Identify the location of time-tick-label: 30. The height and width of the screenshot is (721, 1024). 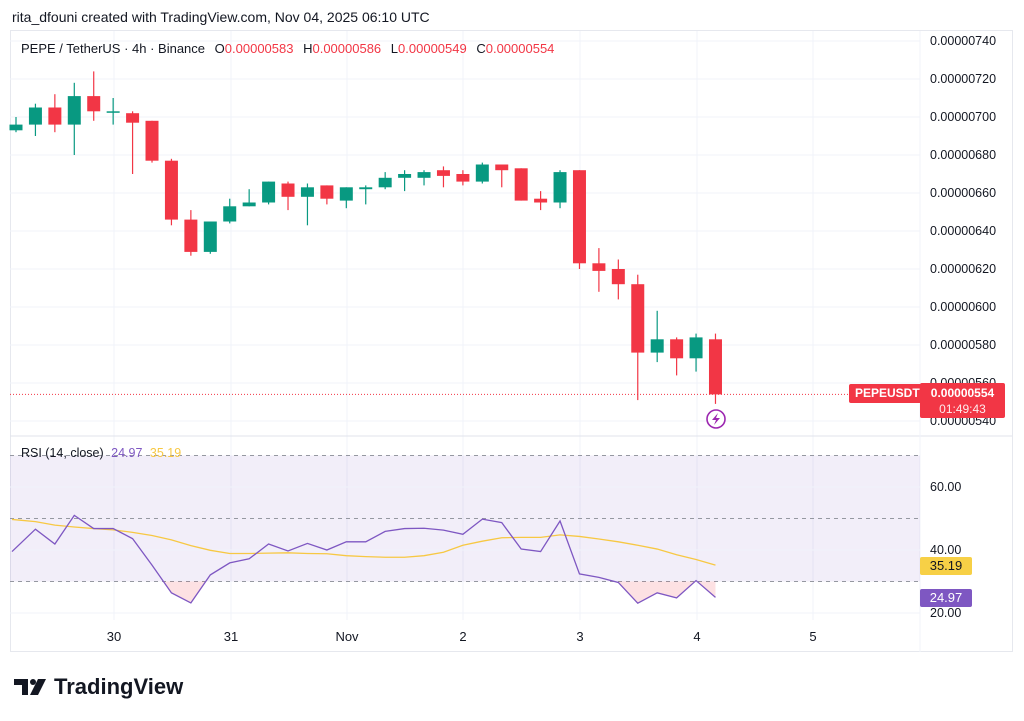
(114, 636).